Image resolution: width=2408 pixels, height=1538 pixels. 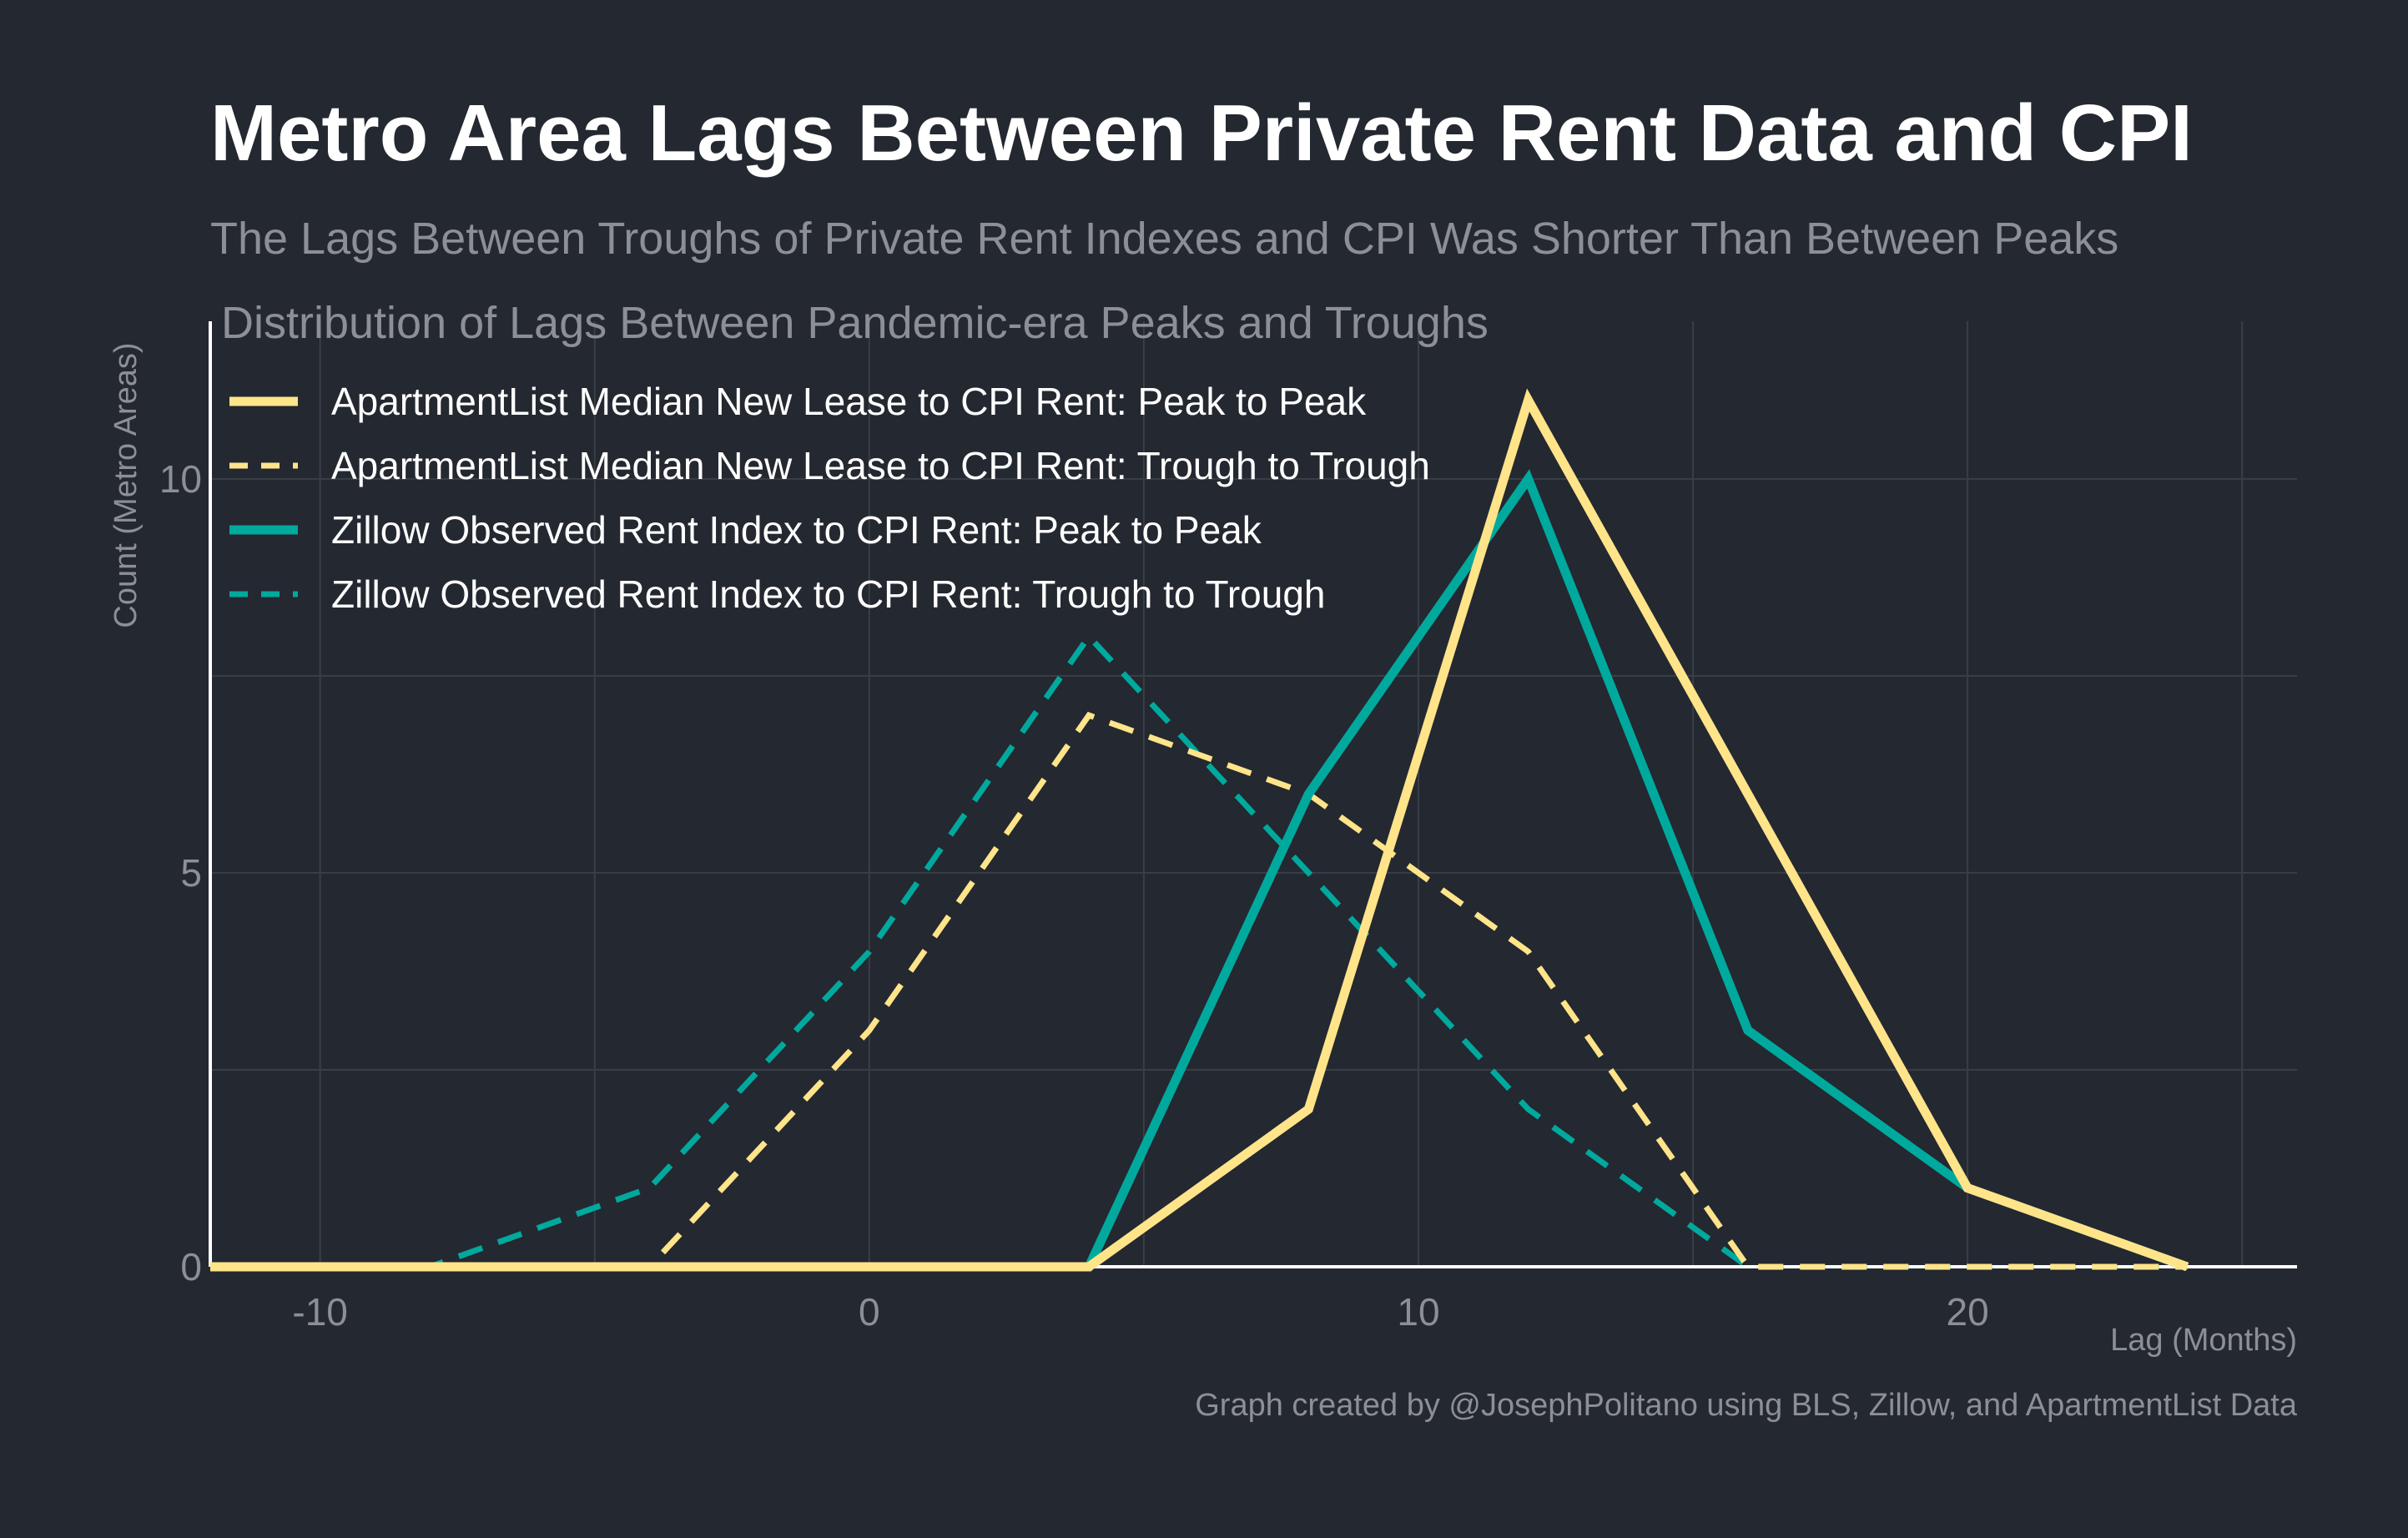 I want to click on y-tick-label: 5, so click(x=191, y=873).